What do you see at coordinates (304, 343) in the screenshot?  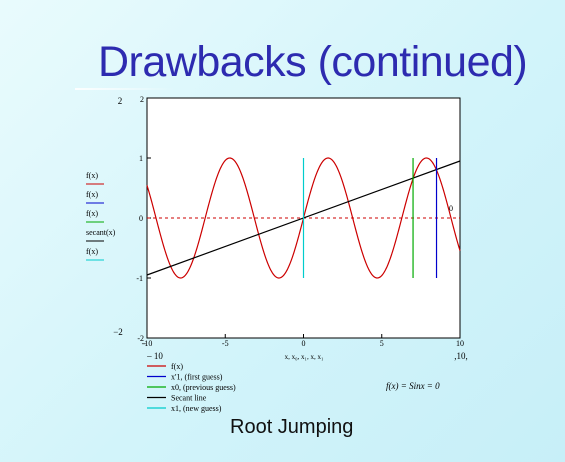 I see `x-tick-label: 0` at bounding box center [304, 343].